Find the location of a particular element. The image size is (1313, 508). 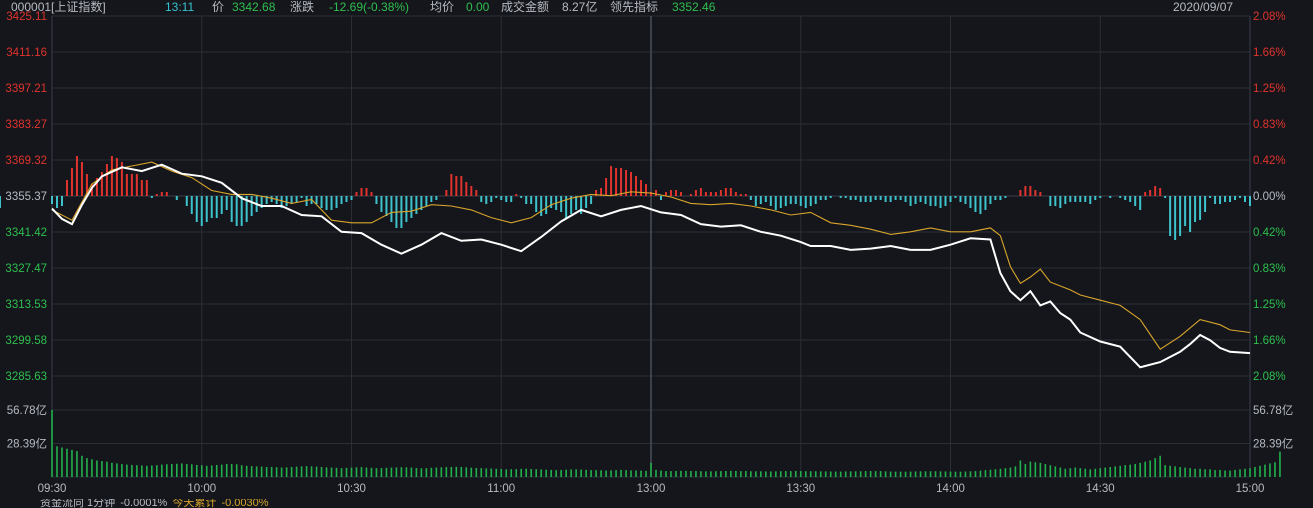

change-value: -12.69(-0.38%) is located at coordinates (369, 7).